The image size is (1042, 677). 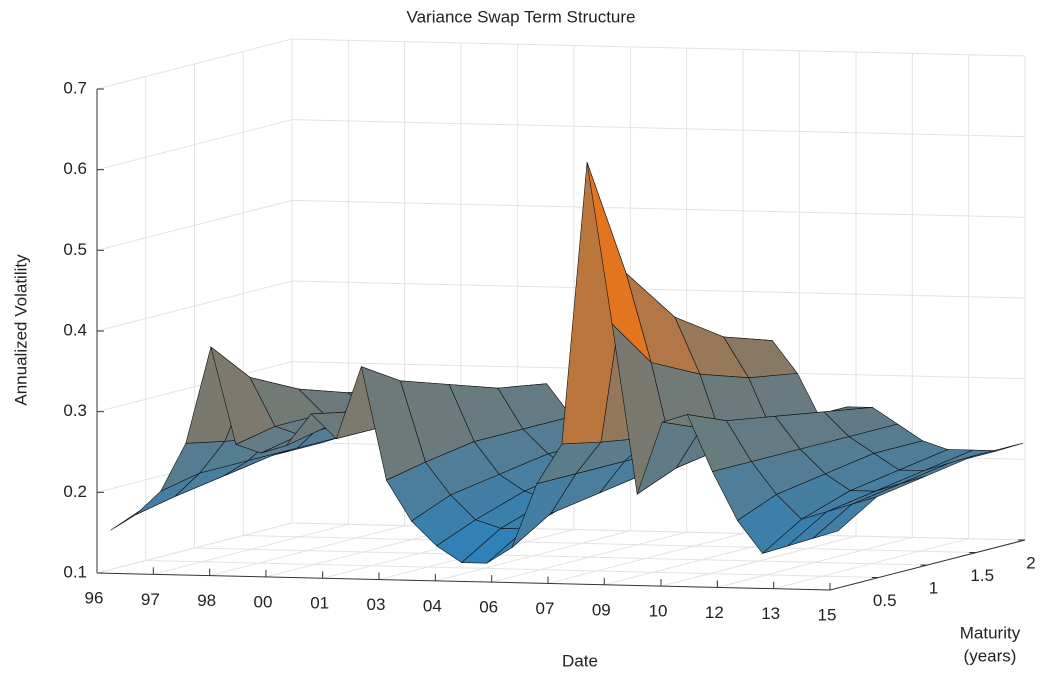 I want to click on x-tick-label: 98, so click(x=206, y=600).